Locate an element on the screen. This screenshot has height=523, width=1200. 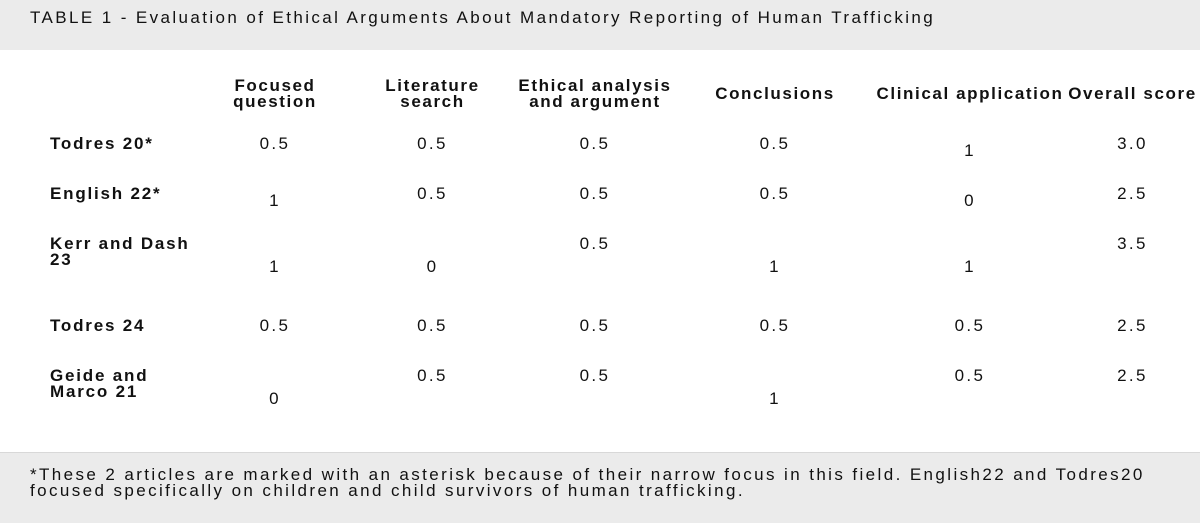
row-label: Todres 20* is located at coordinates (102, 143).